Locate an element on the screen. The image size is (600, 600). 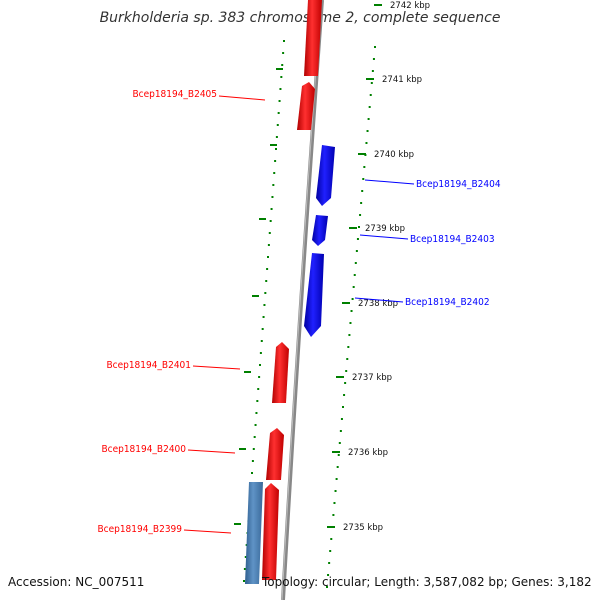
gene-label: Bcep18194_B2399 is located at coordinates (139, 529).